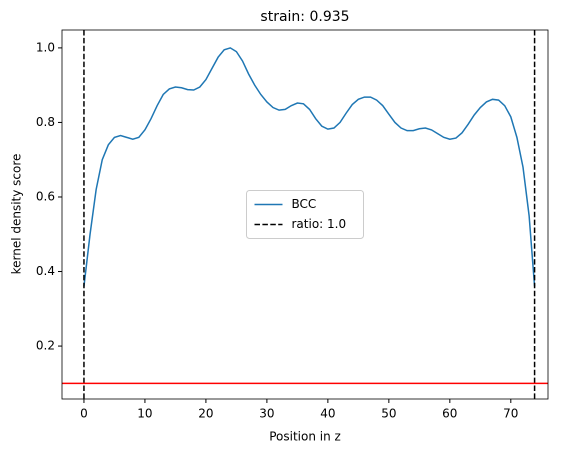  What do you see at coordinates (266, 414) in the screenshot?
I see `x-tick-label: 30` at bounding box center [266, 414].